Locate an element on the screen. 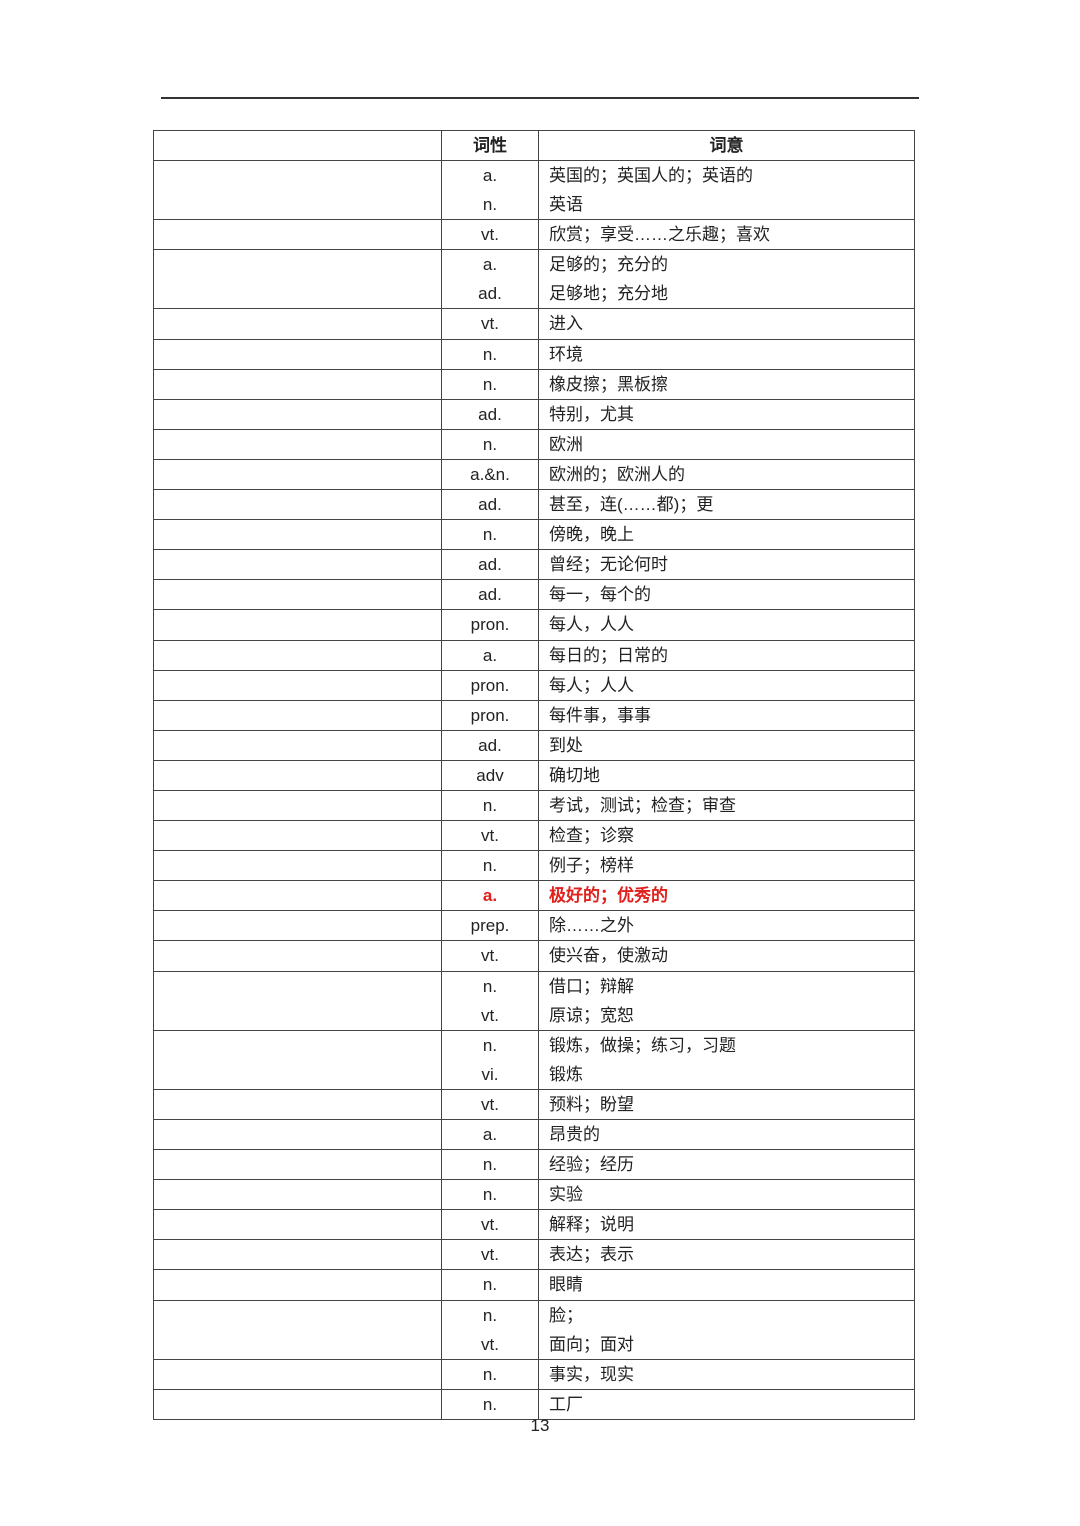 Image resolution: width=1080 pixels, height=1526 pixels. pos-cell: a. n. is located at coordinates (490, 190).